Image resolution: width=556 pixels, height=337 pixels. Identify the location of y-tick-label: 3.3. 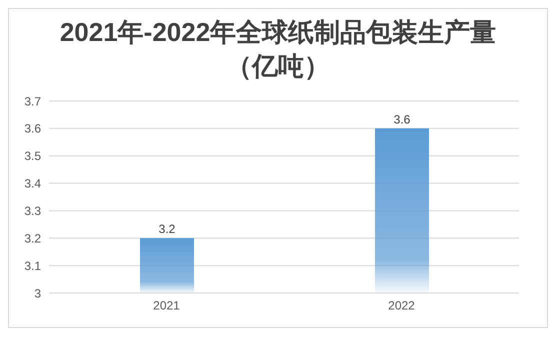
(33, 211).